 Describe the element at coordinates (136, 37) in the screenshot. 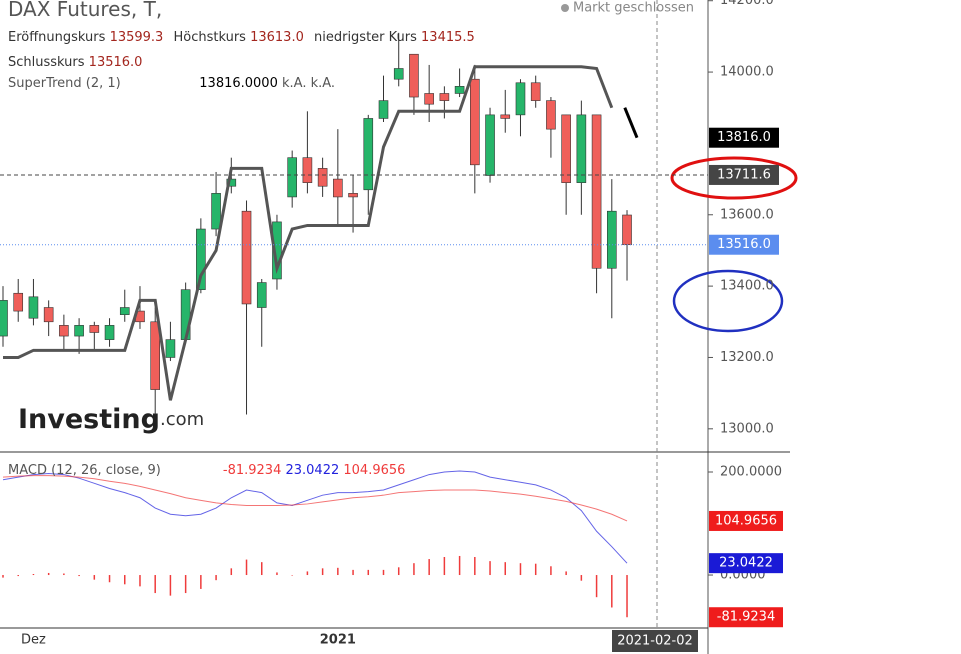

I see `info-value: 13599.3` at that location.